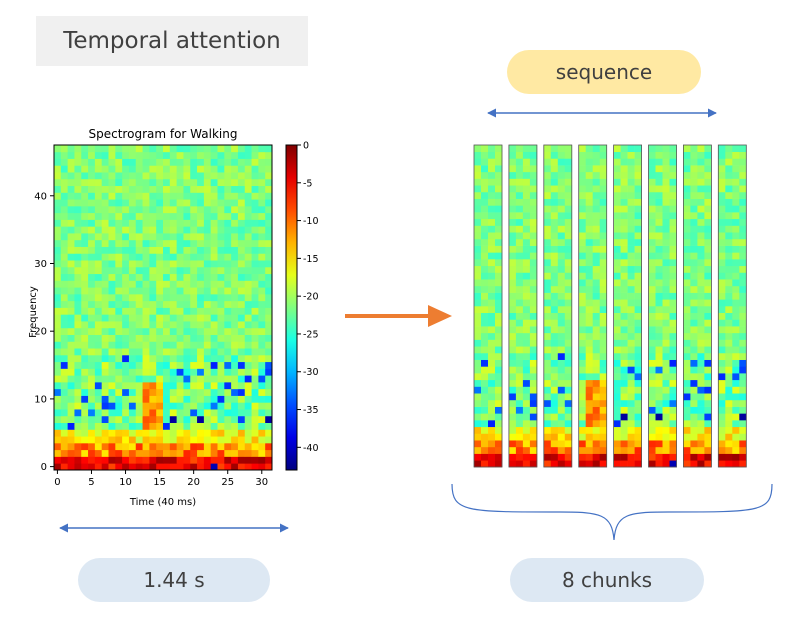  Describe the element at coordinates (604, 72) in the screenshot. I see `sequence-pill: sequence` at that location.